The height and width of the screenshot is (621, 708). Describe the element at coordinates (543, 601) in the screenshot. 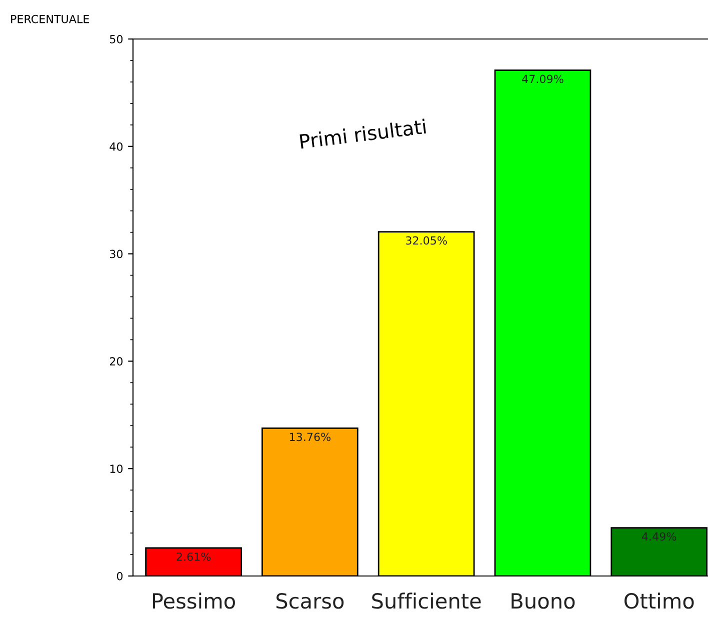

I see `x-tick-label: Buono` at that location.